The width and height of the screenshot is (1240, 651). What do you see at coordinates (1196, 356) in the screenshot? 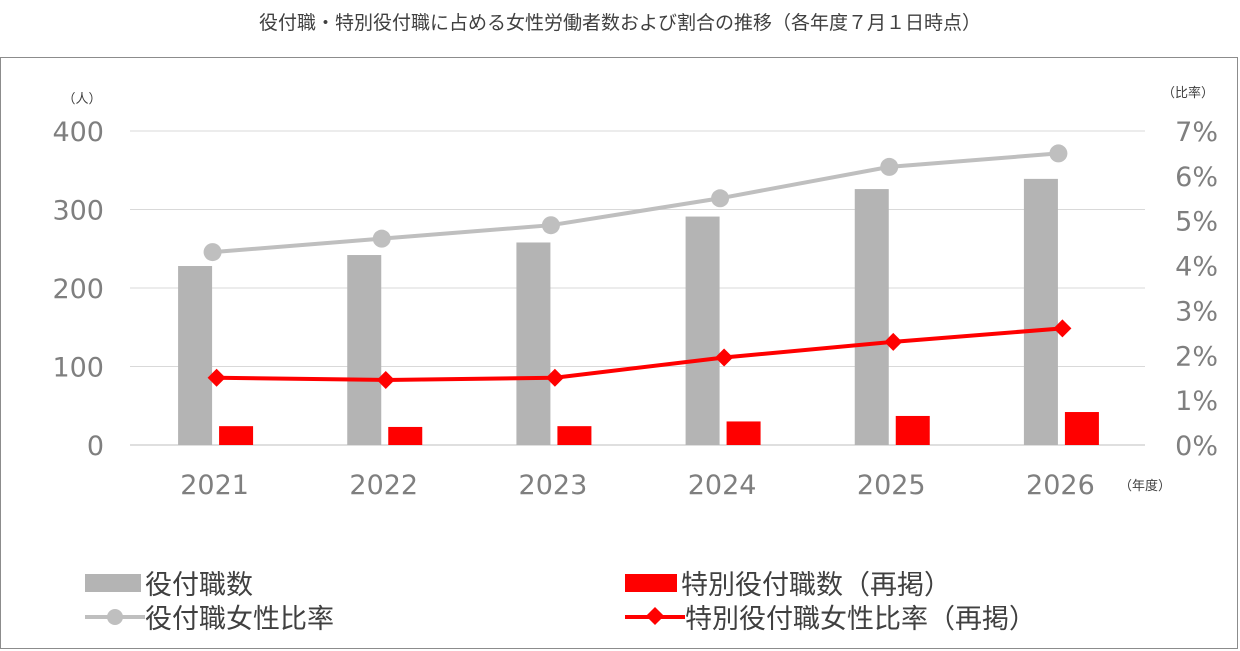
I see `y-right-tick-label: 2%` at bounding box center [1196, 356].